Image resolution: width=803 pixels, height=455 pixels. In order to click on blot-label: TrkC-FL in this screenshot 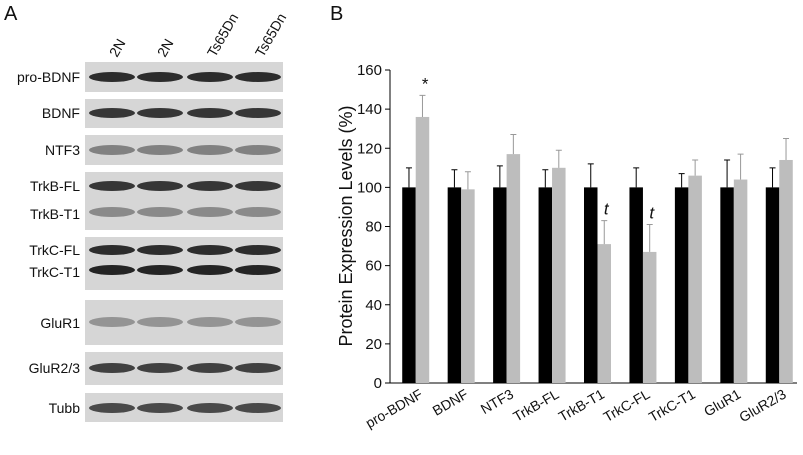, I will do `click(54, 250)`.